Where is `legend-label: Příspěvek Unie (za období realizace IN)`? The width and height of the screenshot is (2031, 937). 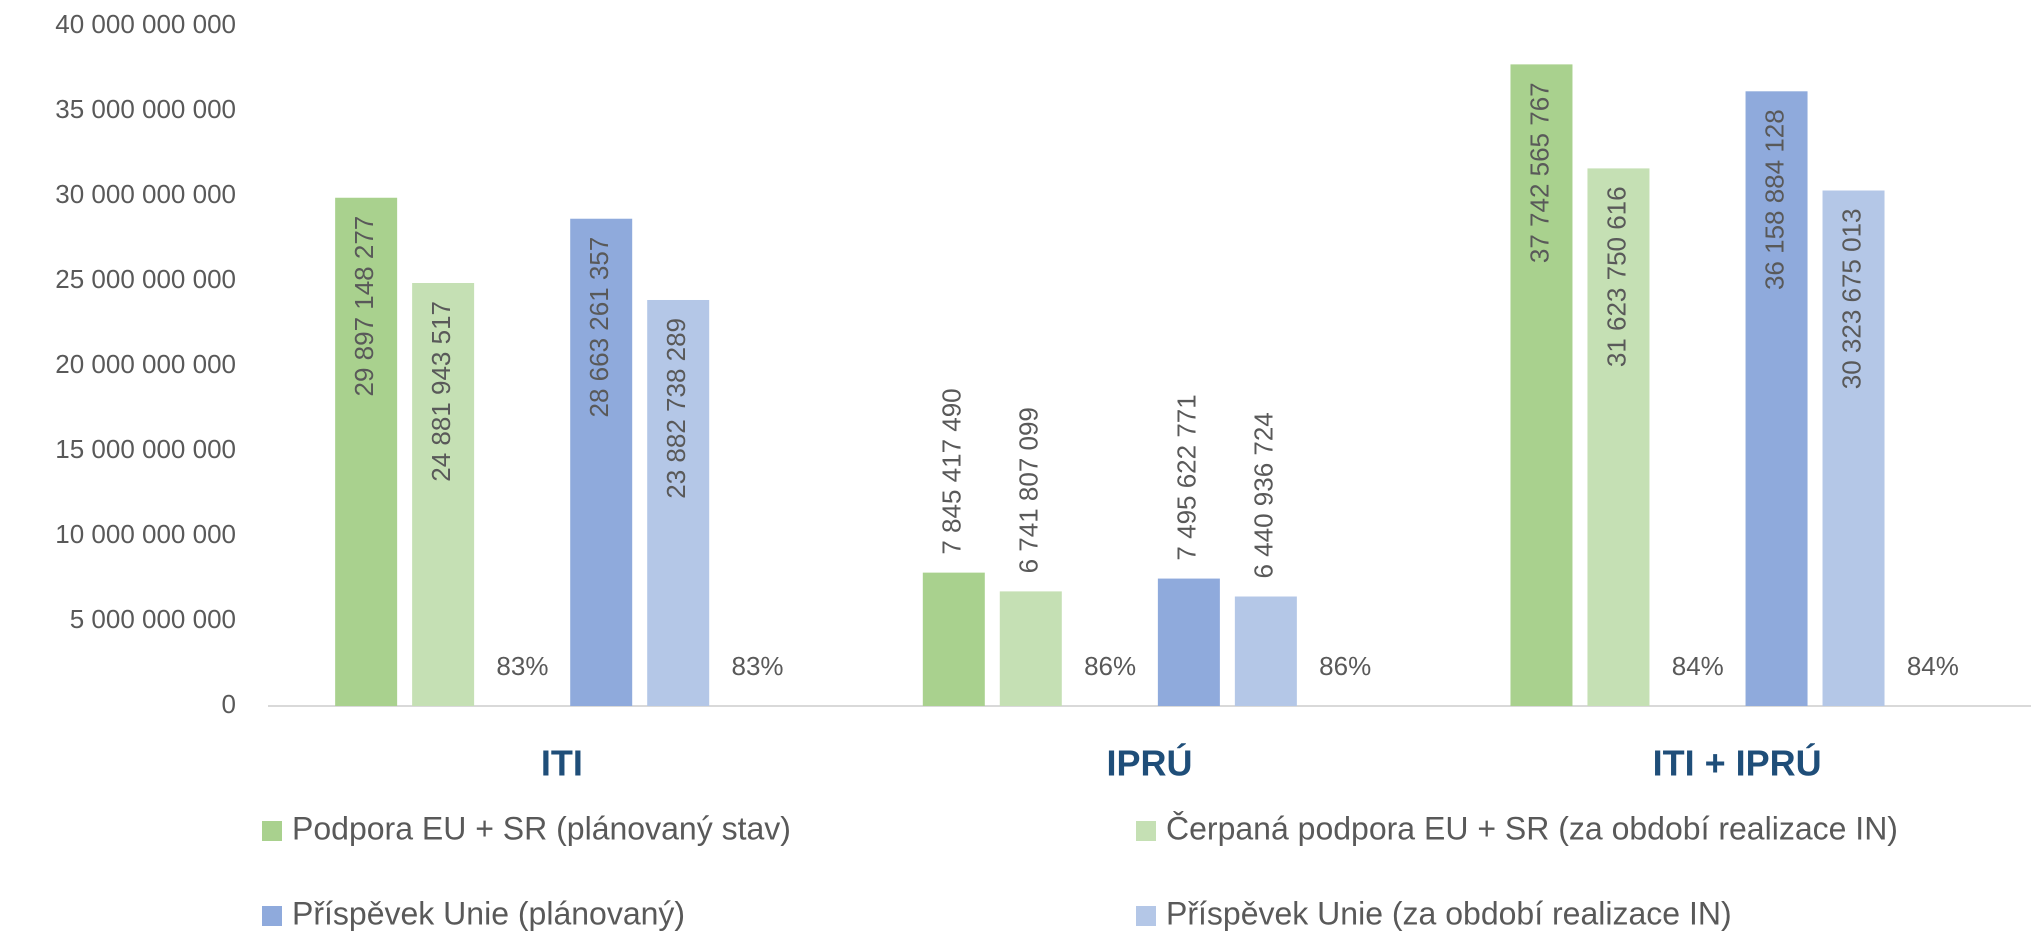
legend-label: Příspěvek Unie (za období realizace IN) is located at coordinates (1449, 913).